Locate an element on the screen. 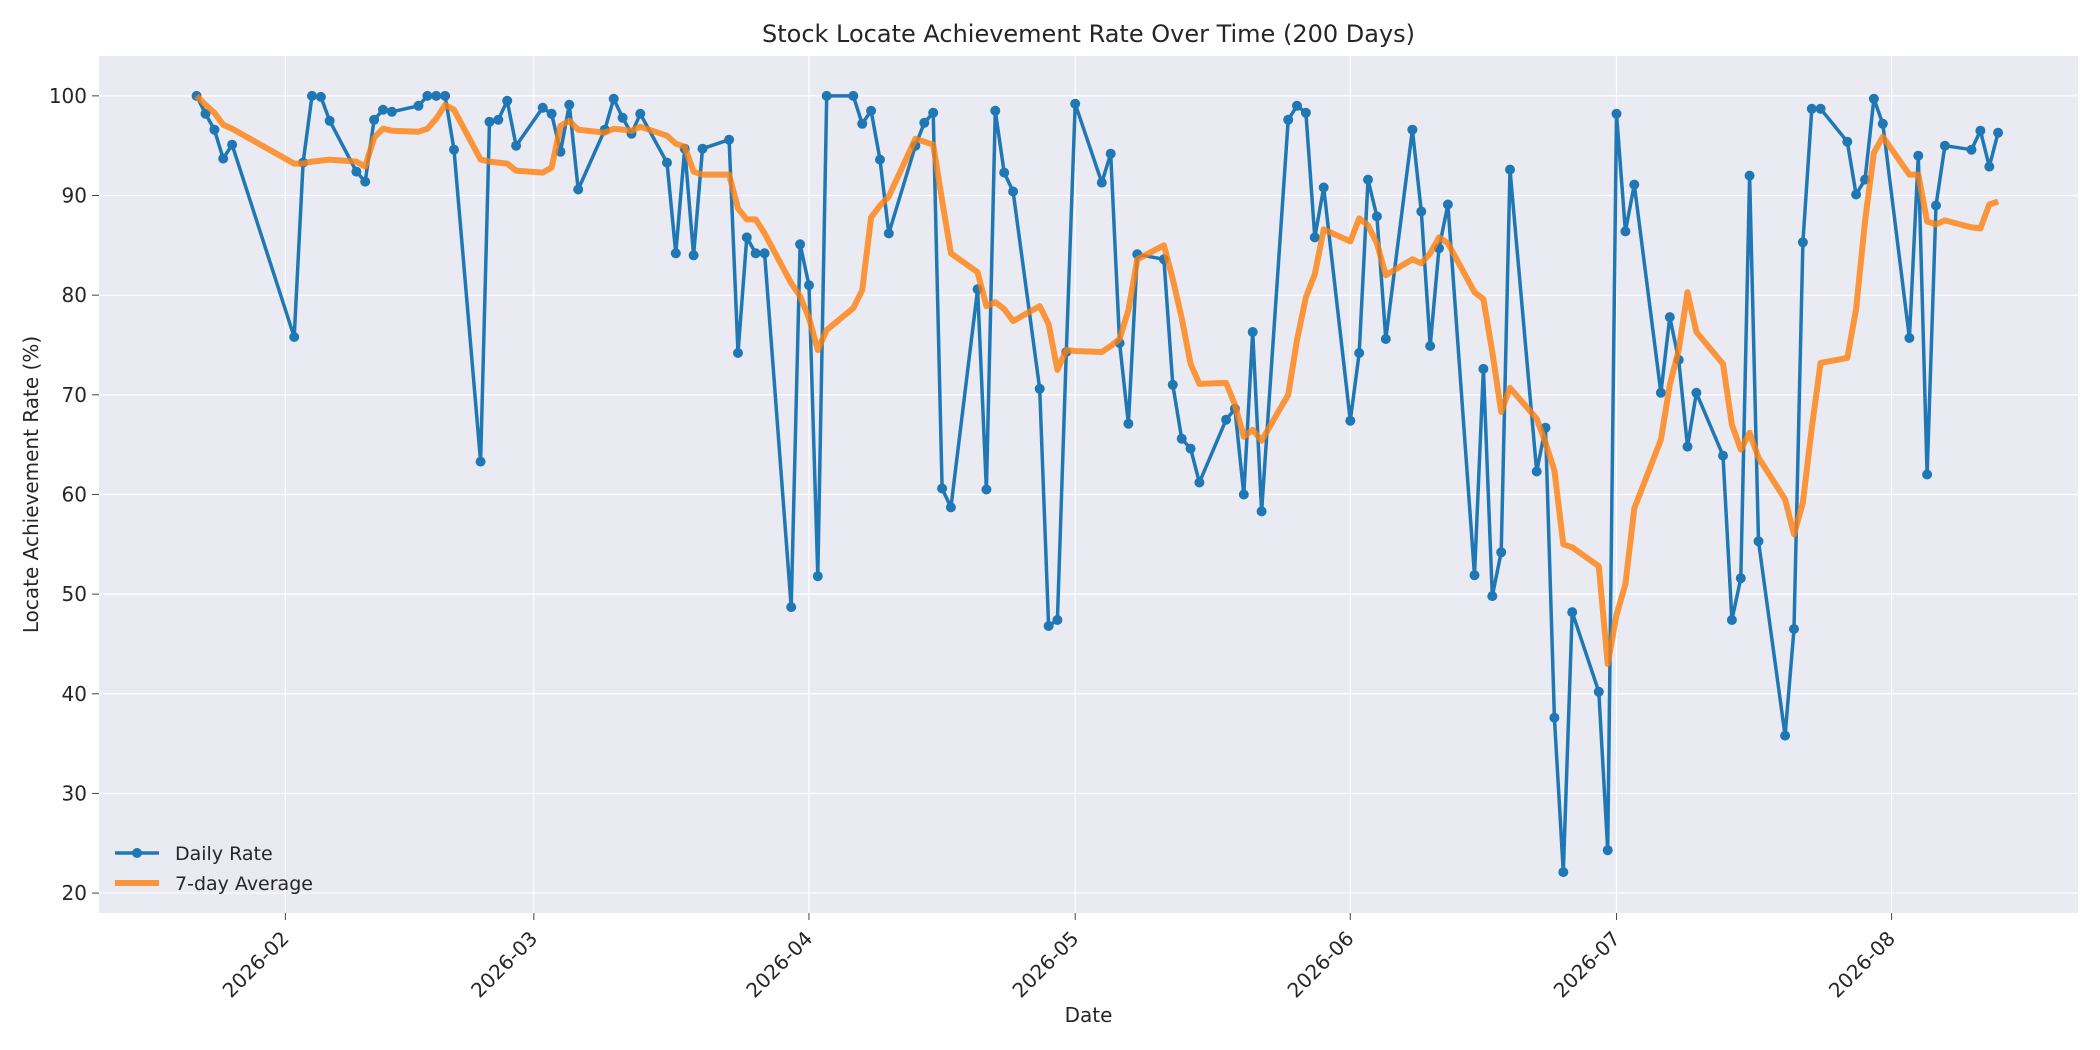 This screenshot has width=2100, height=1050. legend-daily-marker is located at coordinates (137, 853).